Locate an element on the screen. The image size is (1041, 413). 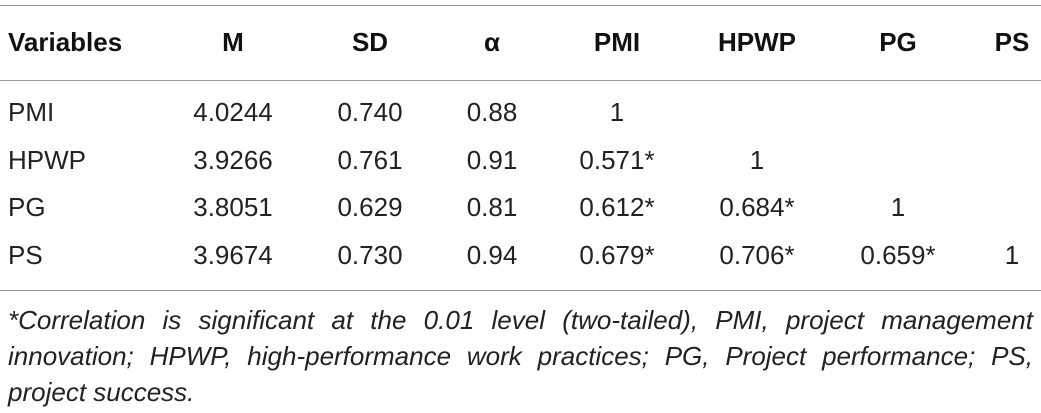
table-cell: 0.706* is located at coordinates (757, 254).